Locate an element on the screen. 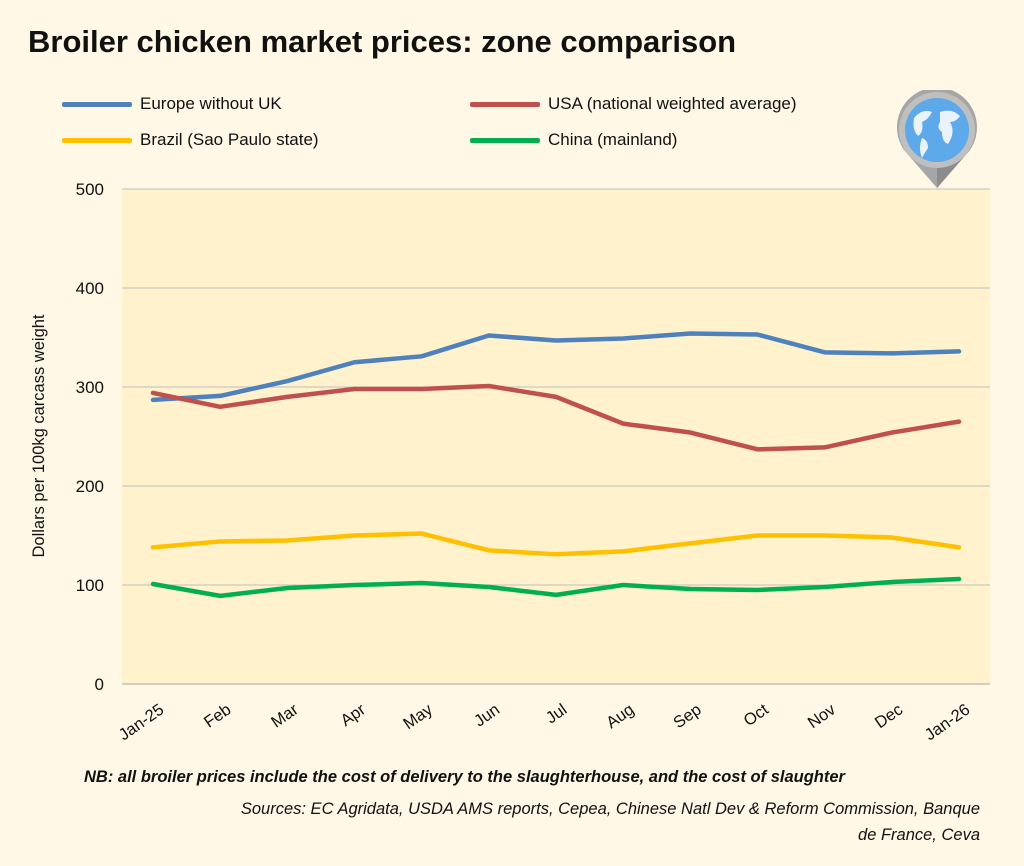  y-tick-label: 300 is located at coordinates (90, 387).